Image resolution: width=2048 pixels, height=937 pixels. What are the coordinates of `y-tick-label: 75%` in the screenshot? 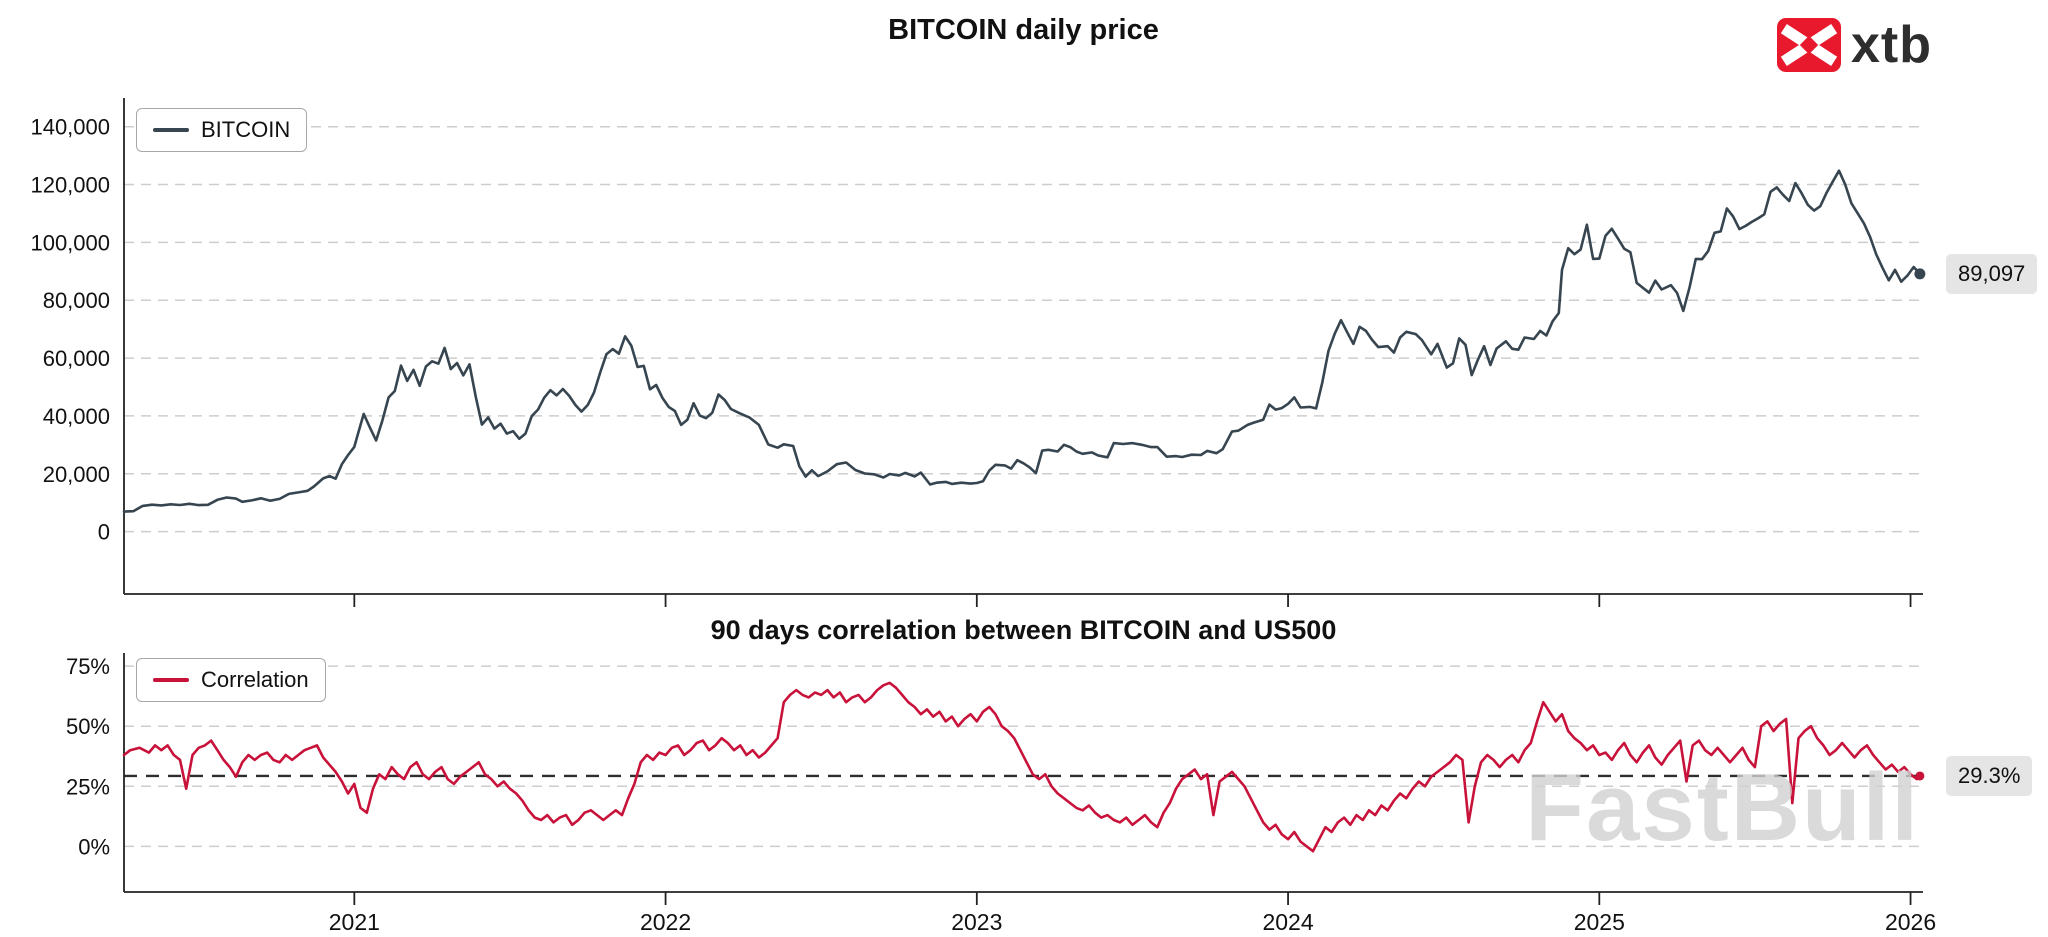 It's located at (88, 666).